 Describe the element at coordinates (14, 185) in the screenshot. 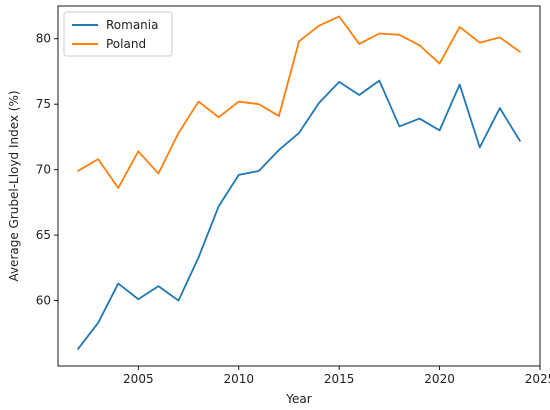

I see `y-axis-label: Average Grubel-Lloyd Index (%)` at that location.